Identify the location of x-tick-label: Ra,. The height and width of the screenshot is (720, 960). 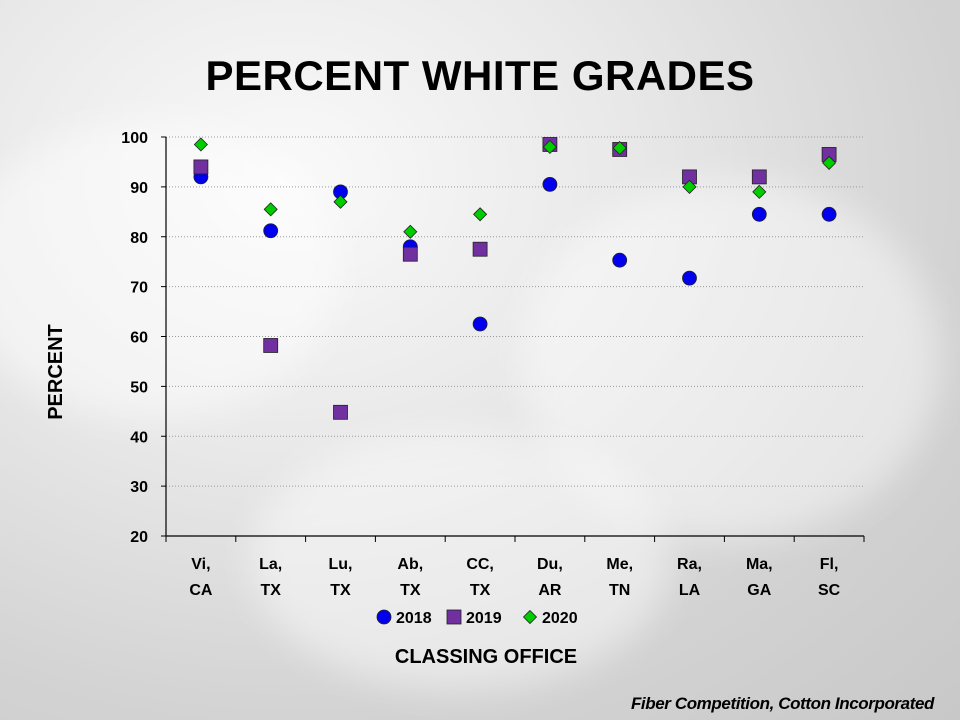
(689, 564).